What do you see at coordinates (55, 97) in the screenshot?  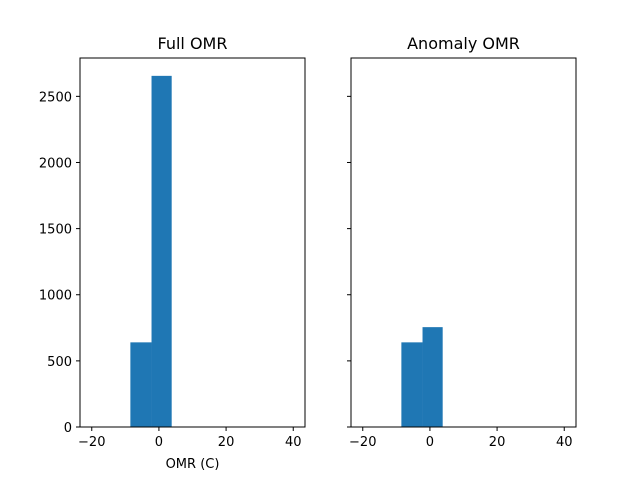 I see `y-tick-label: 2500` at bounding box center [55, 97].